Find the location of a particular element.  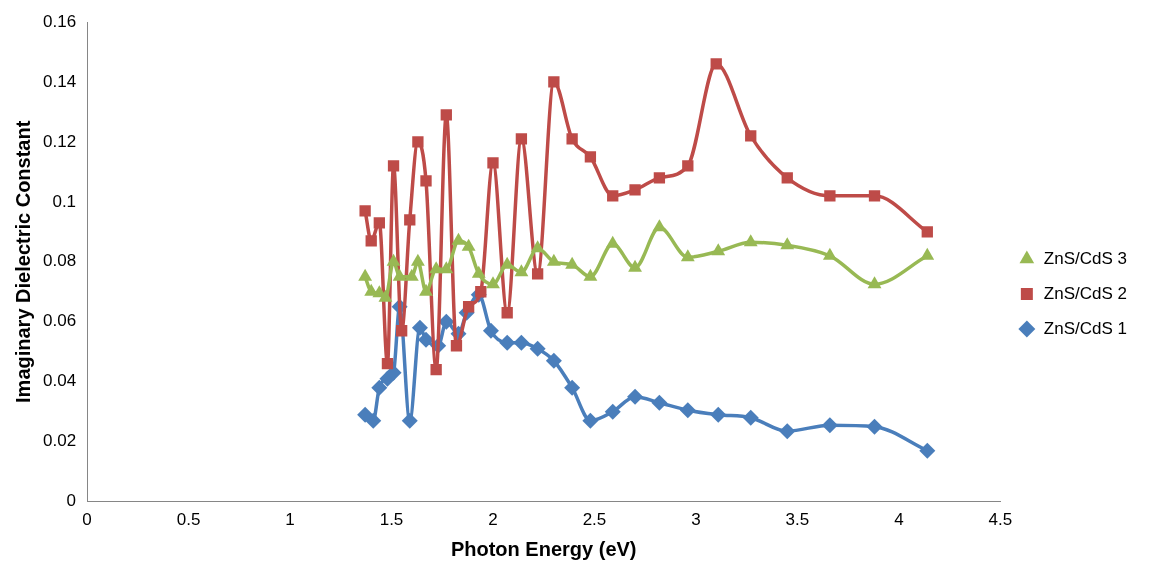

y-tick-label: 0.14 is located at coordinates (59, 81).